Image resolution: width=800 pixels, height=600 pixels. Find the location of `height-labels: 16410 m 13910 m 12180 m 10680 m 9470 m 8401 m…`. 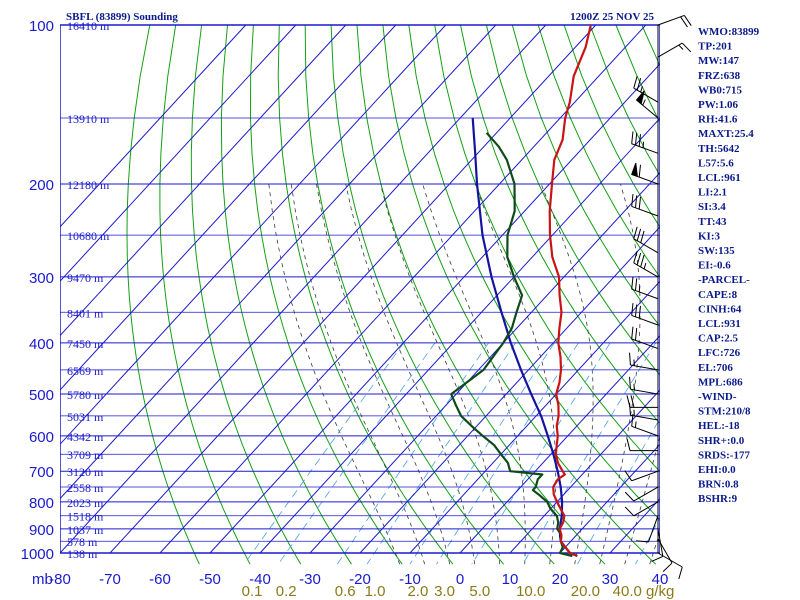

height-labels: 16410 m 13910 m 12180 m 10680 m 9470 m 8401 m… is located at coordinates (88, 290).